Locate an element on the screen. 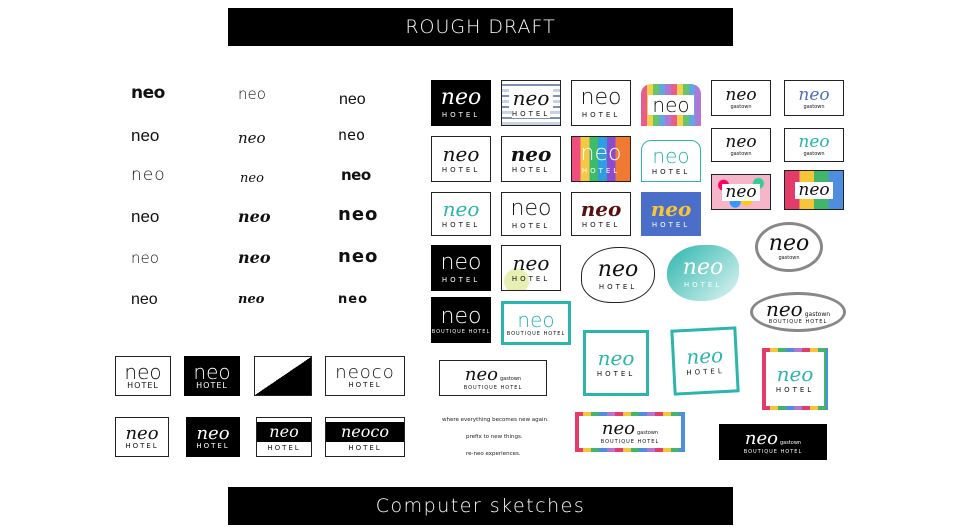  diagonal-logo-tile is located at coordinates (283, 376).